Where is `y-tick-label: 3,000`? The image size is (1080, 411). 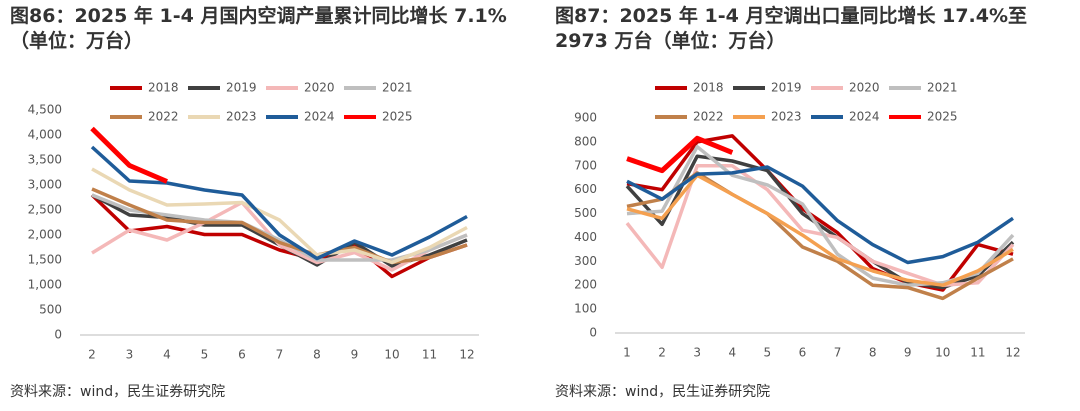 y-tick-label: 3,000 is located at coordinates (45, 185).